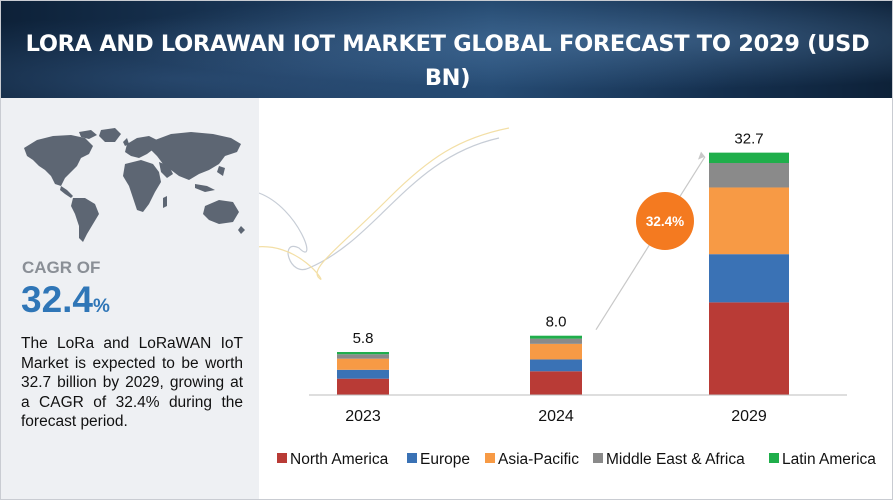  What do you see at coordinates (339, 459) in the screenshot?
I see `legend-label-north-america: North America` at bounding box center [339, 459].